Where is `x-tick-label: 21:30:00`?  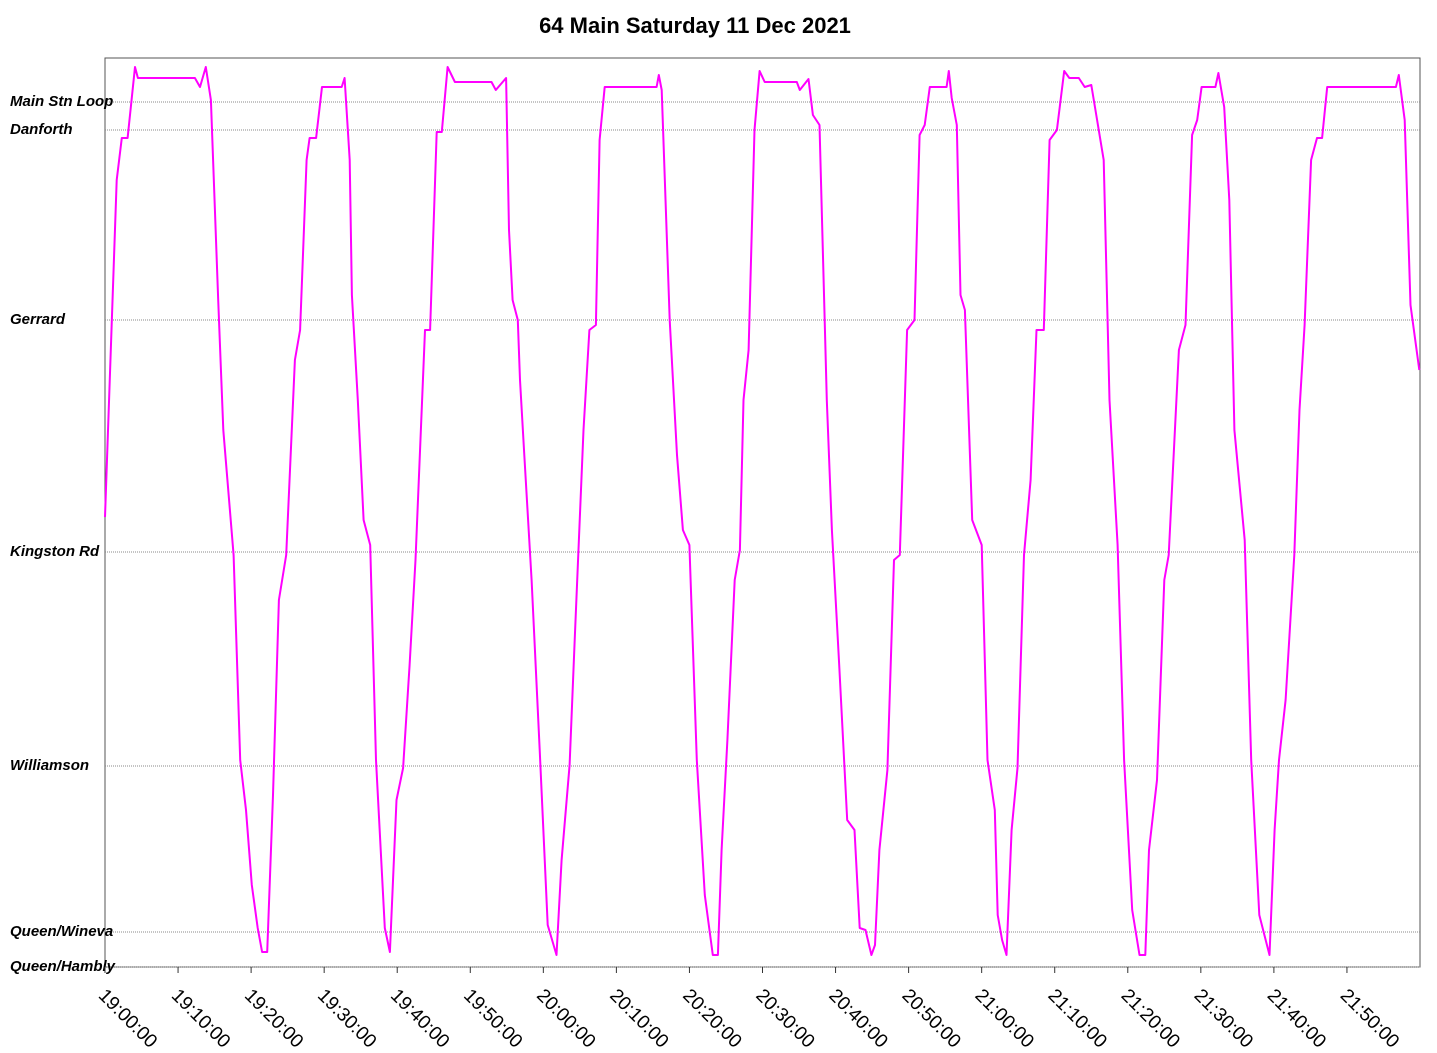 x-tick-label: 21:30:00 is located at coordinates (1223, 1018).